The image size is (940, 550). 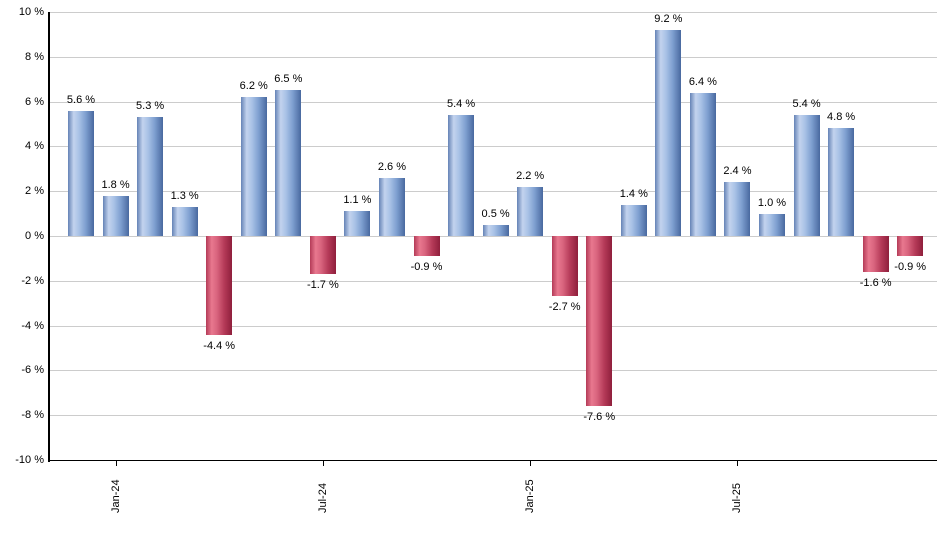 I want to click on bar-value-label: -2.7 %, so click(x=564, y=307).